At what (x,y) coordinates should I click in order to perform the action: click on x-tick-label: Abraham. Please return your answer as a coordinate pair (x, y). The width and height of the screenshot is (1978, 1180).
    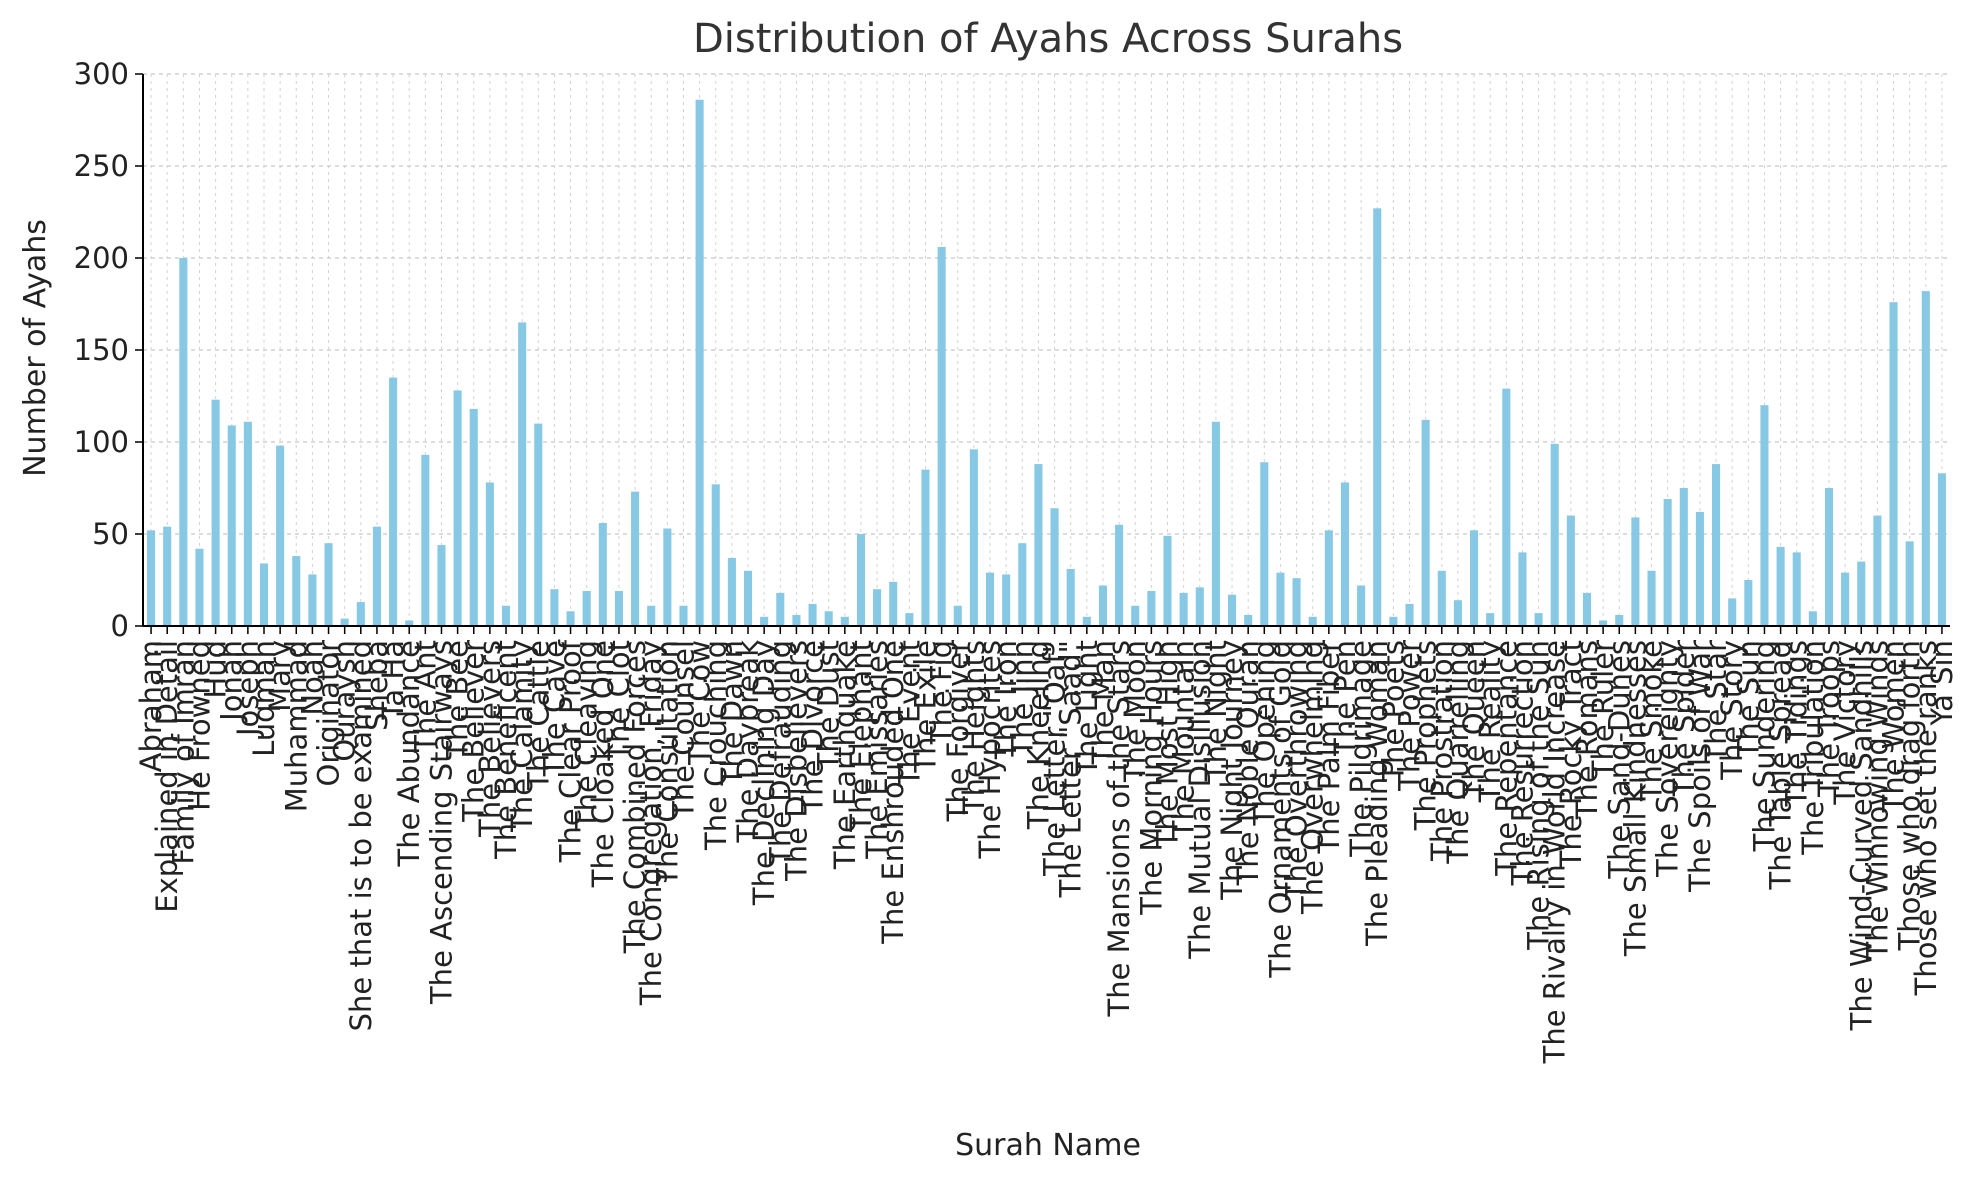
    Looking at the image, I should click on (151, 706).